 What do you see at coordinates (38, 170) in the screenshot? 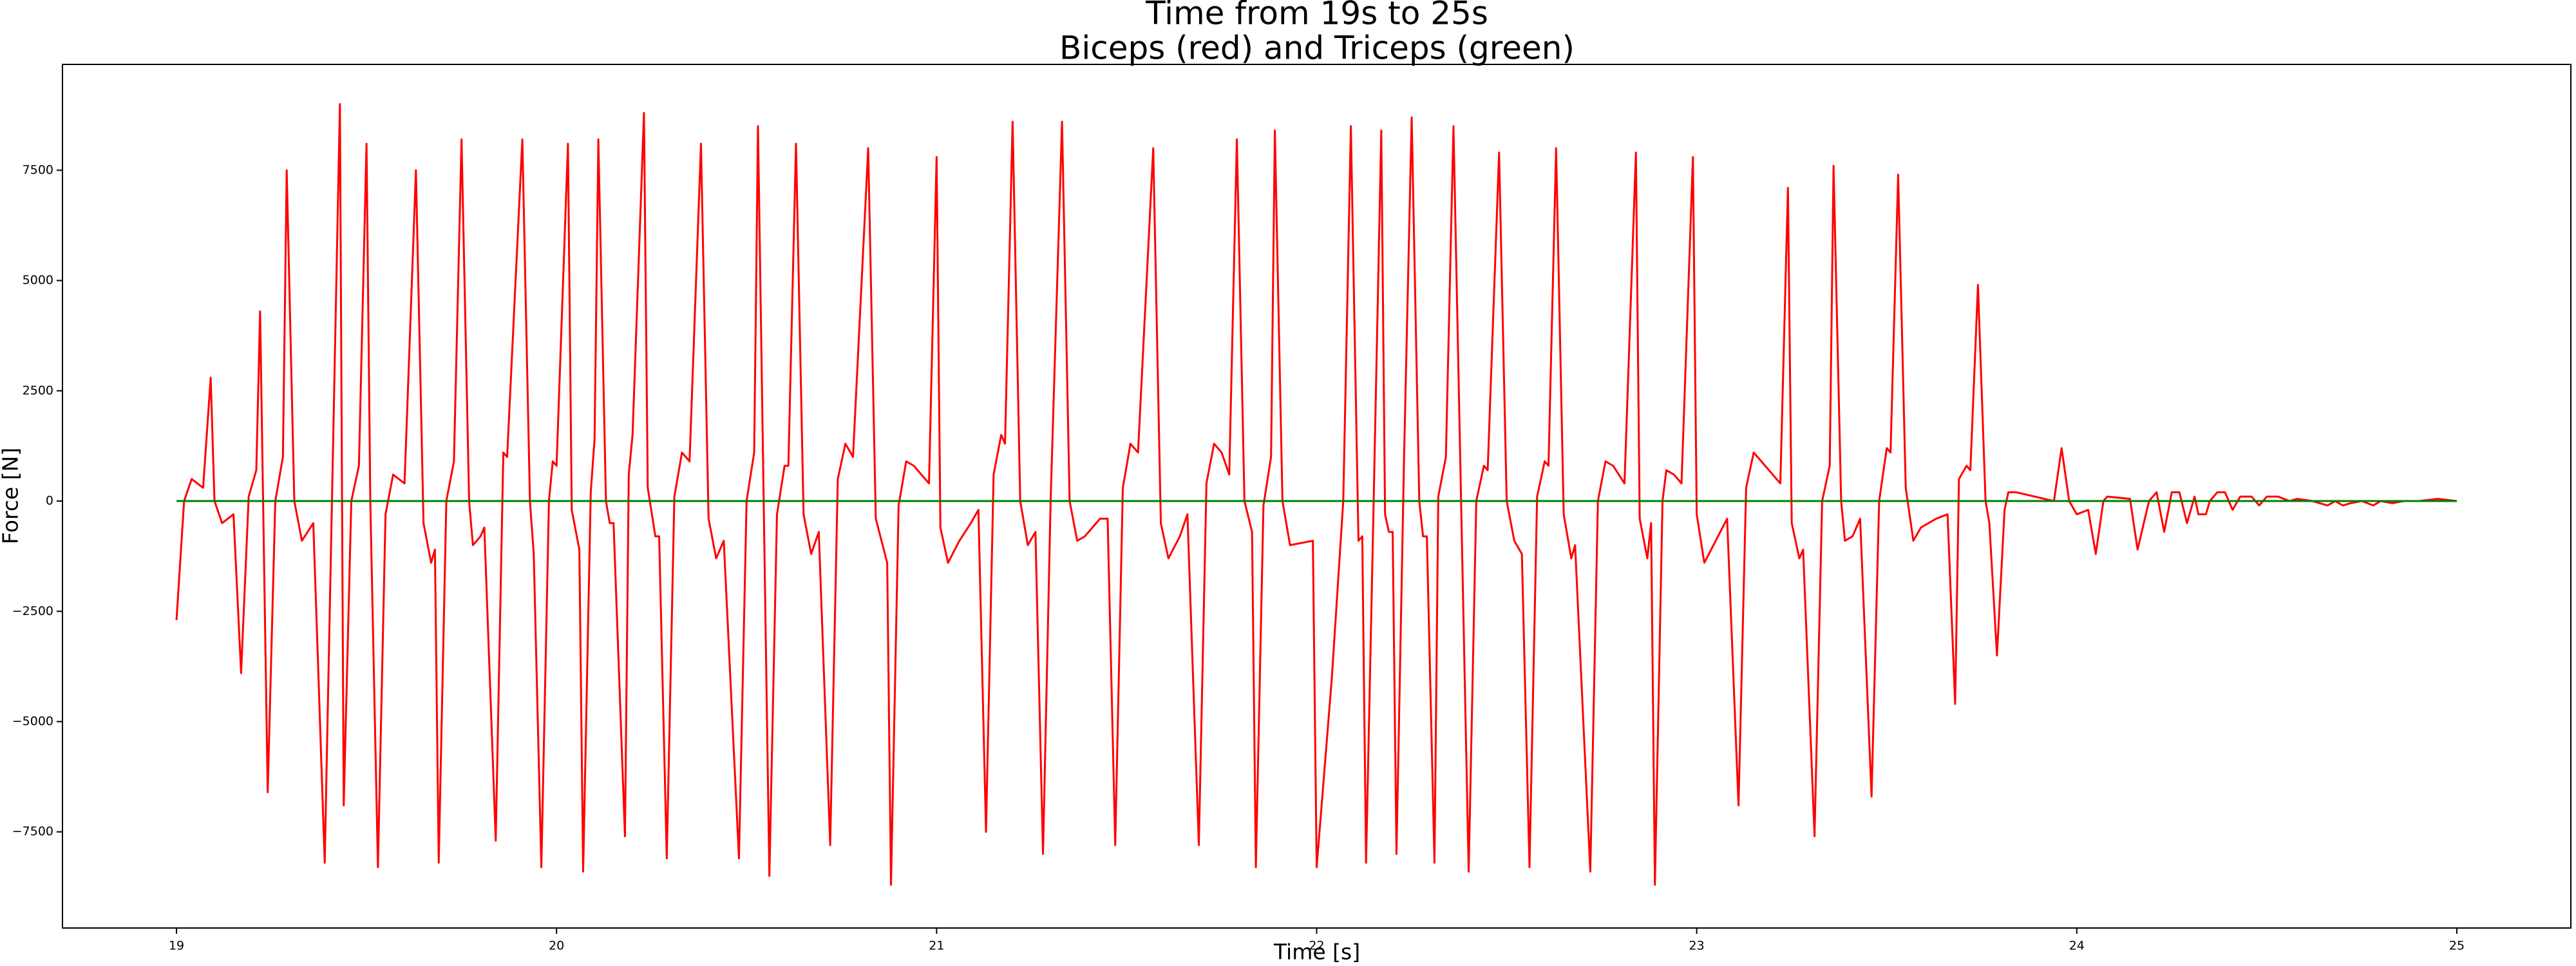
I see `y-tick-label: 7500` at bounding box center [38, 170].